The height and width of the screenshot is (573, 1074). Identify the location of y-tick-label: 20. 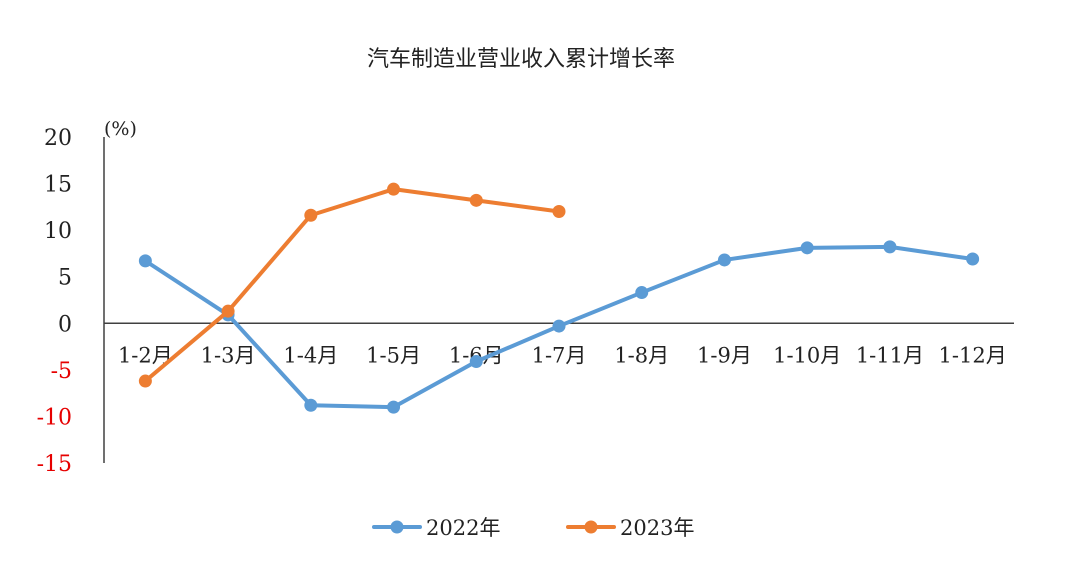
(58, 138).